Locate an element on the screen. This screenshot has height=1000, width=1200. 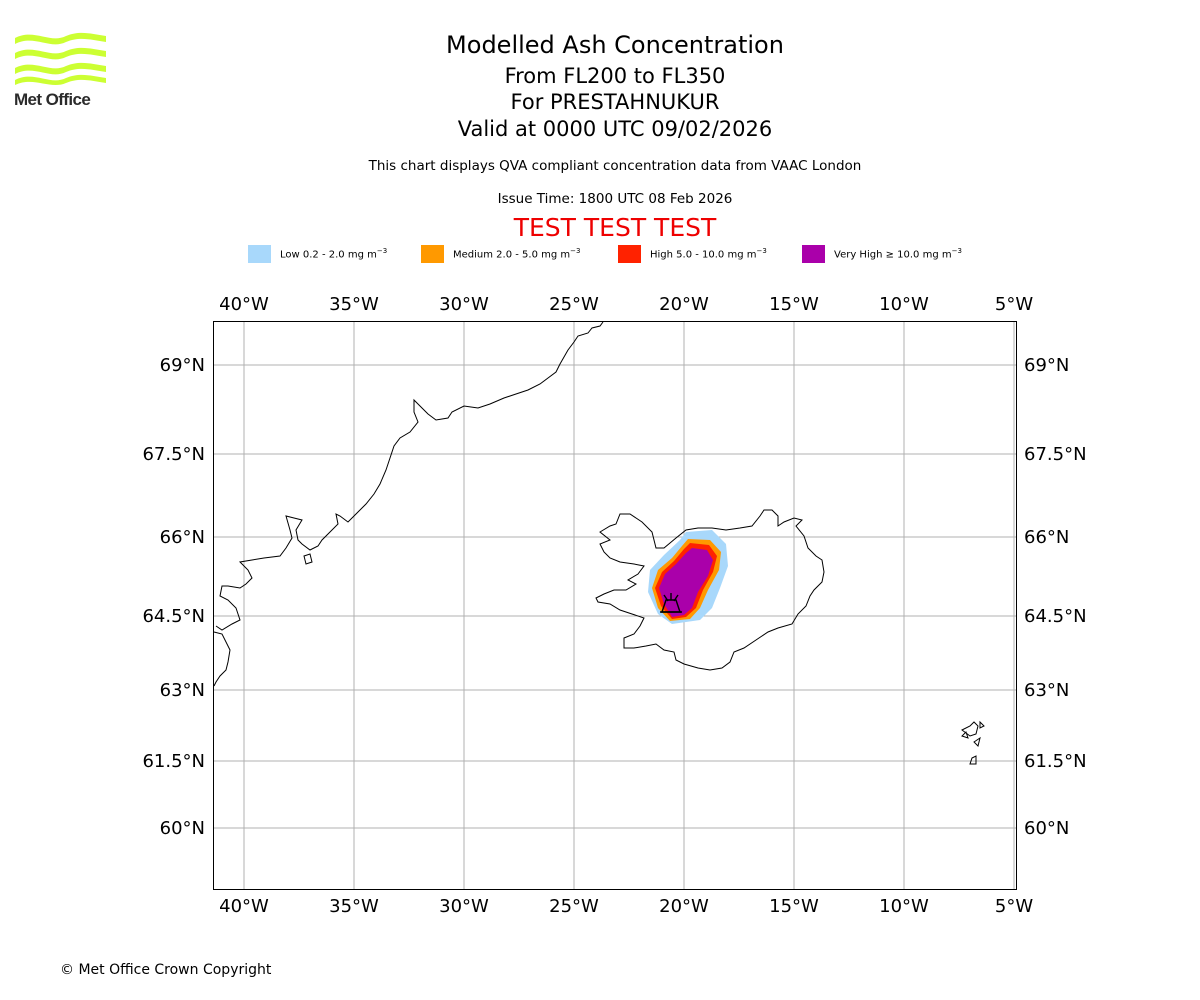
lon-labels-bottom: 40°W 35°W 30°W 25°W 20°W 15°W 10°W 5°W is located at coordinates (626, 906).